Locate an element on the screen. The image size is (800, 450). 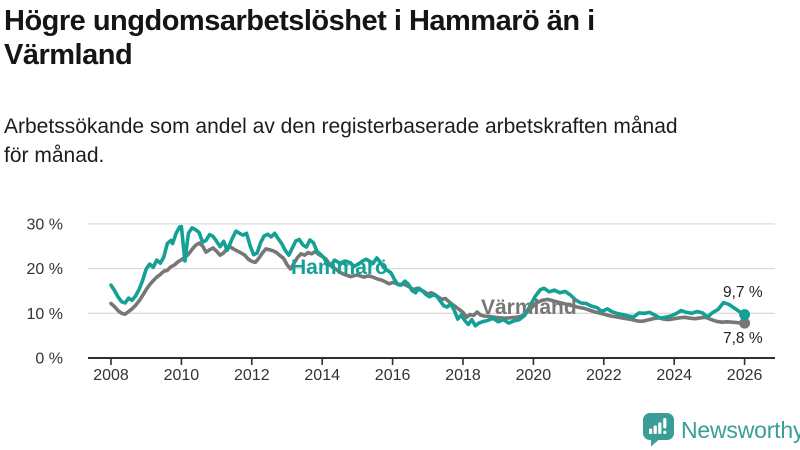
svg-text: 2010 is located at coordinates (182, 375).